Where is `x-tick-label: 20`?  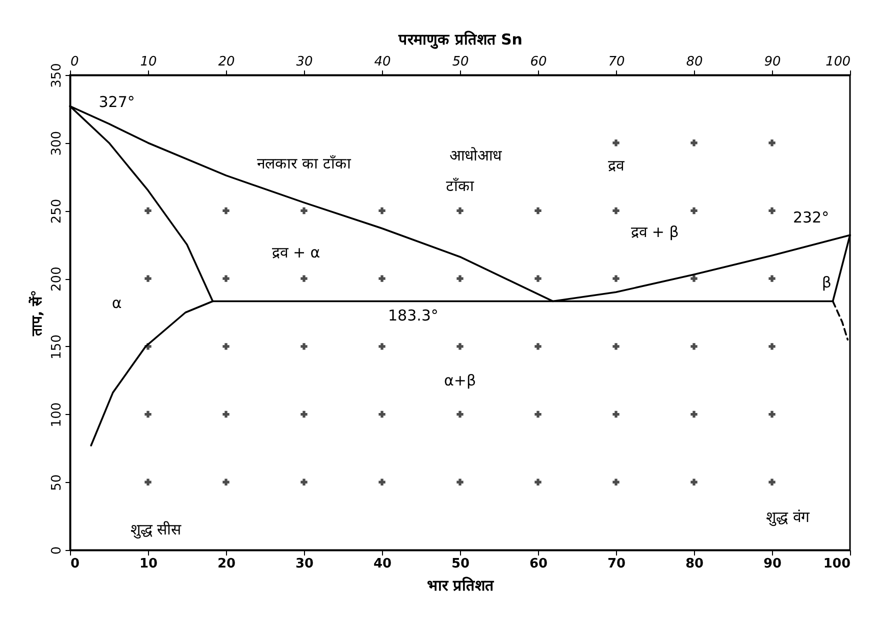
x-tick-label: 20 is located at coordinates (226, 564).